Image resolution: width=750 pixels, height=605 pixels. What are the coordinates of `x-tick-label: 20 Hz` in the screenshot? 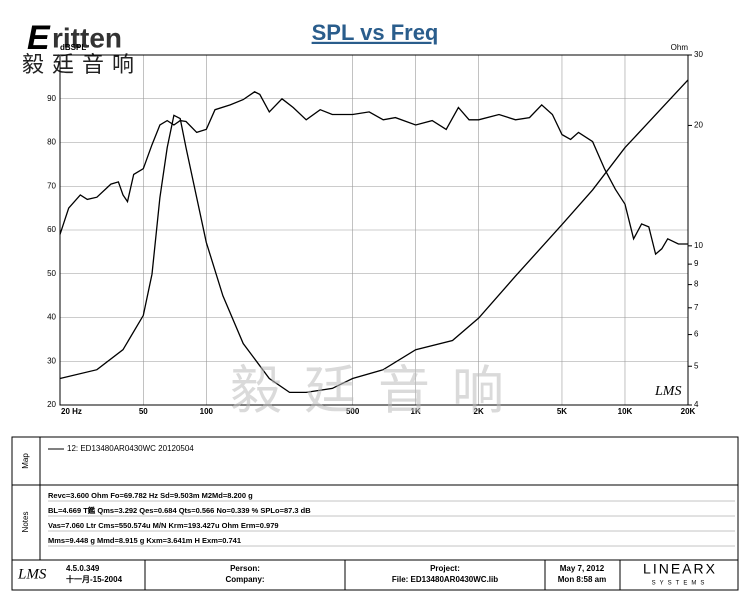 It's located at (71, 411).